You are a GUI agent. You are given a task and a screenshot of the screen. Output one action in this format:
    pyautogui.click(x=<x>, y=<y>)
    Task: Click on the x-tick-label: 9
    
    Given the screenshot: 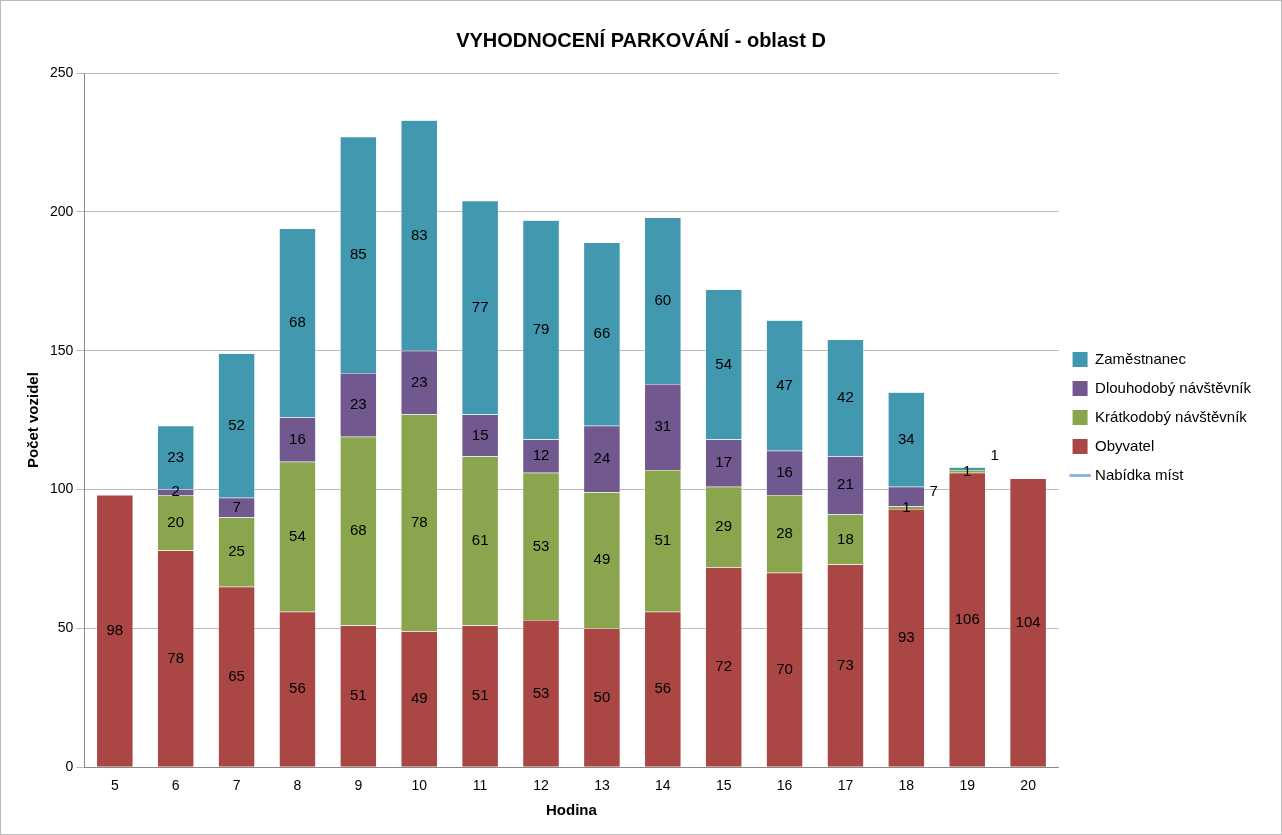 What is the action you would take?
    pyautogui.click(x=358, y=785)
    